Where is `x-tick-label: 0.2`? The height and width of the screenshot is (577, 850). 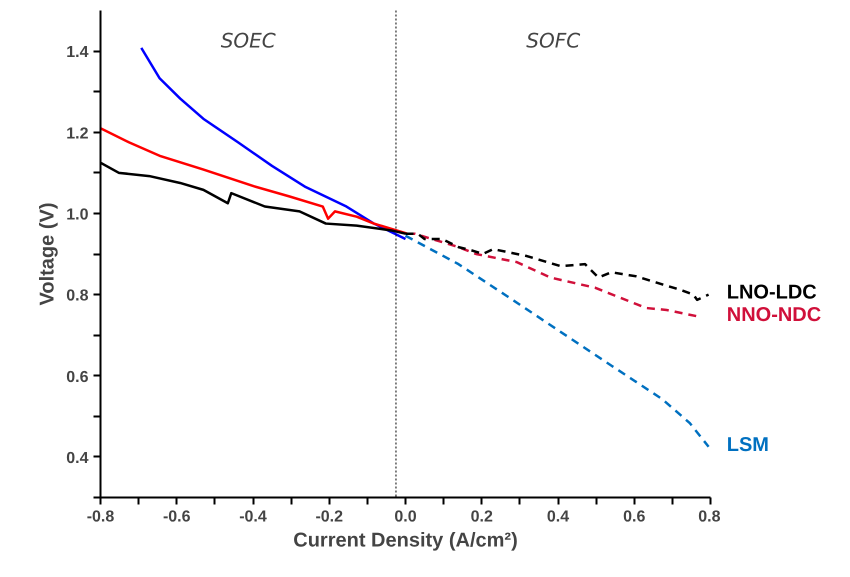 x-tick-label: 0.2 is located at coordinates (481, 517).